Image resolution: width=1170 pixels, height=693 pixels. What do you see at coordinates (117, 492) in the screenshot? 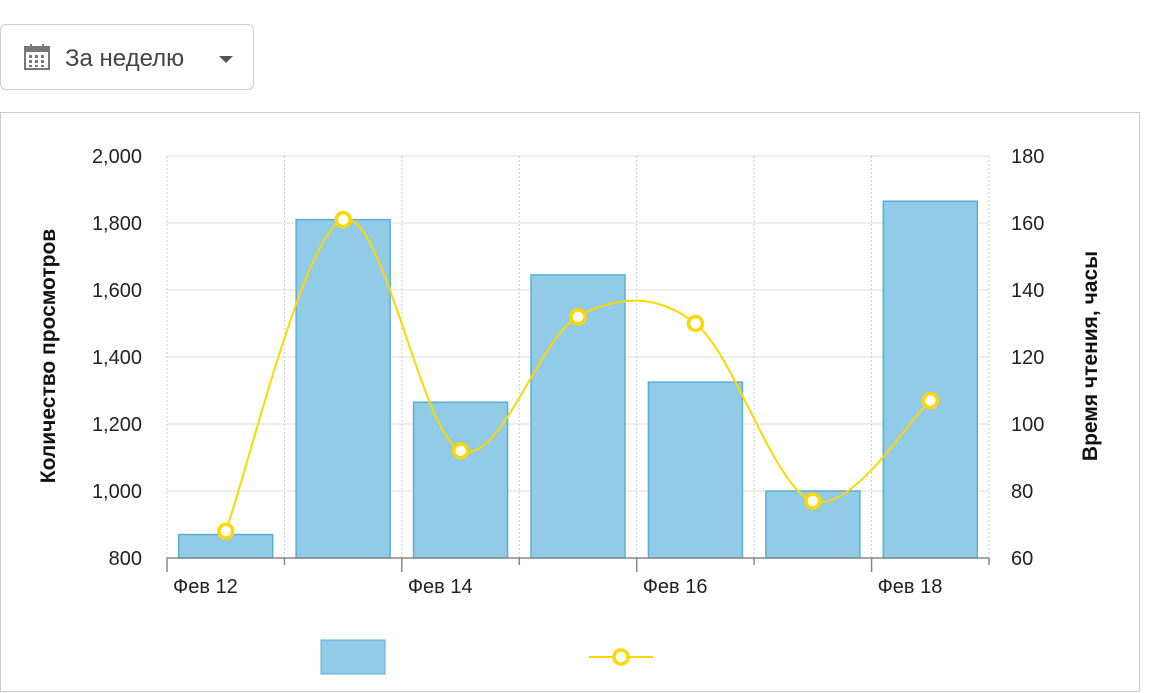
I see `y-left-tick-label: 1,000` at bounding box center [117, 492].